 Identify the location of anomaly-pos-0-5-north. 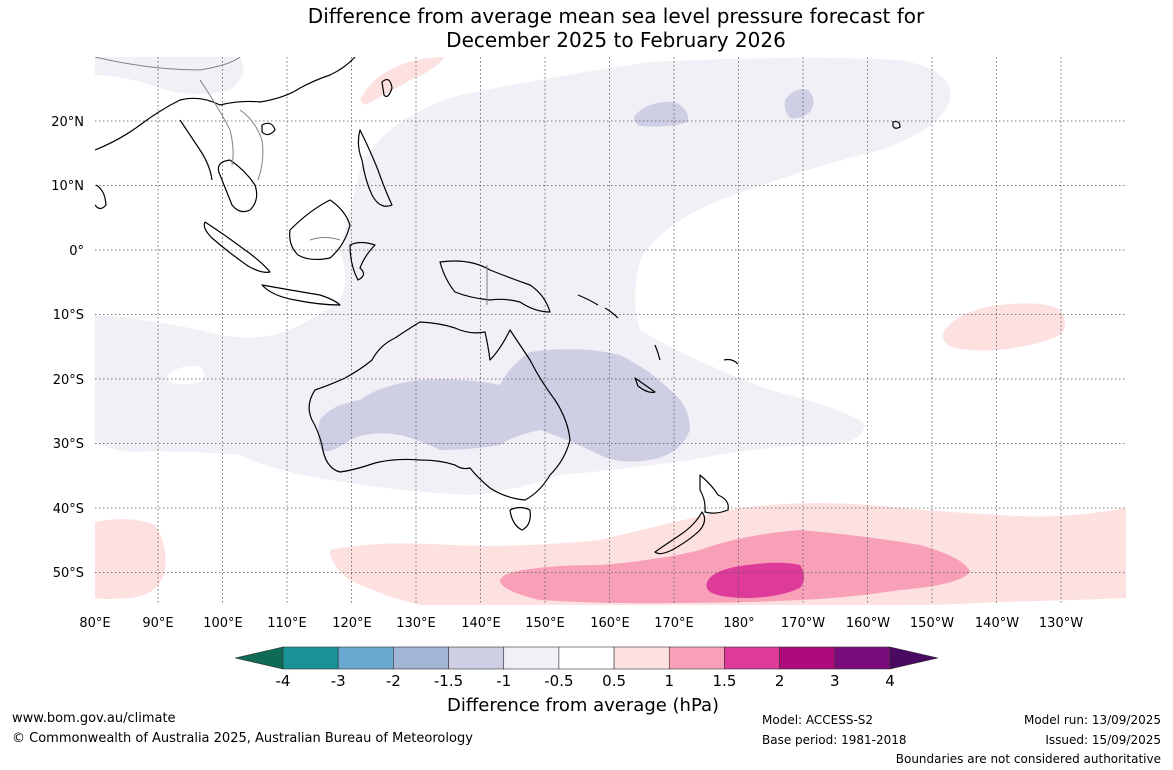
(402, 81).